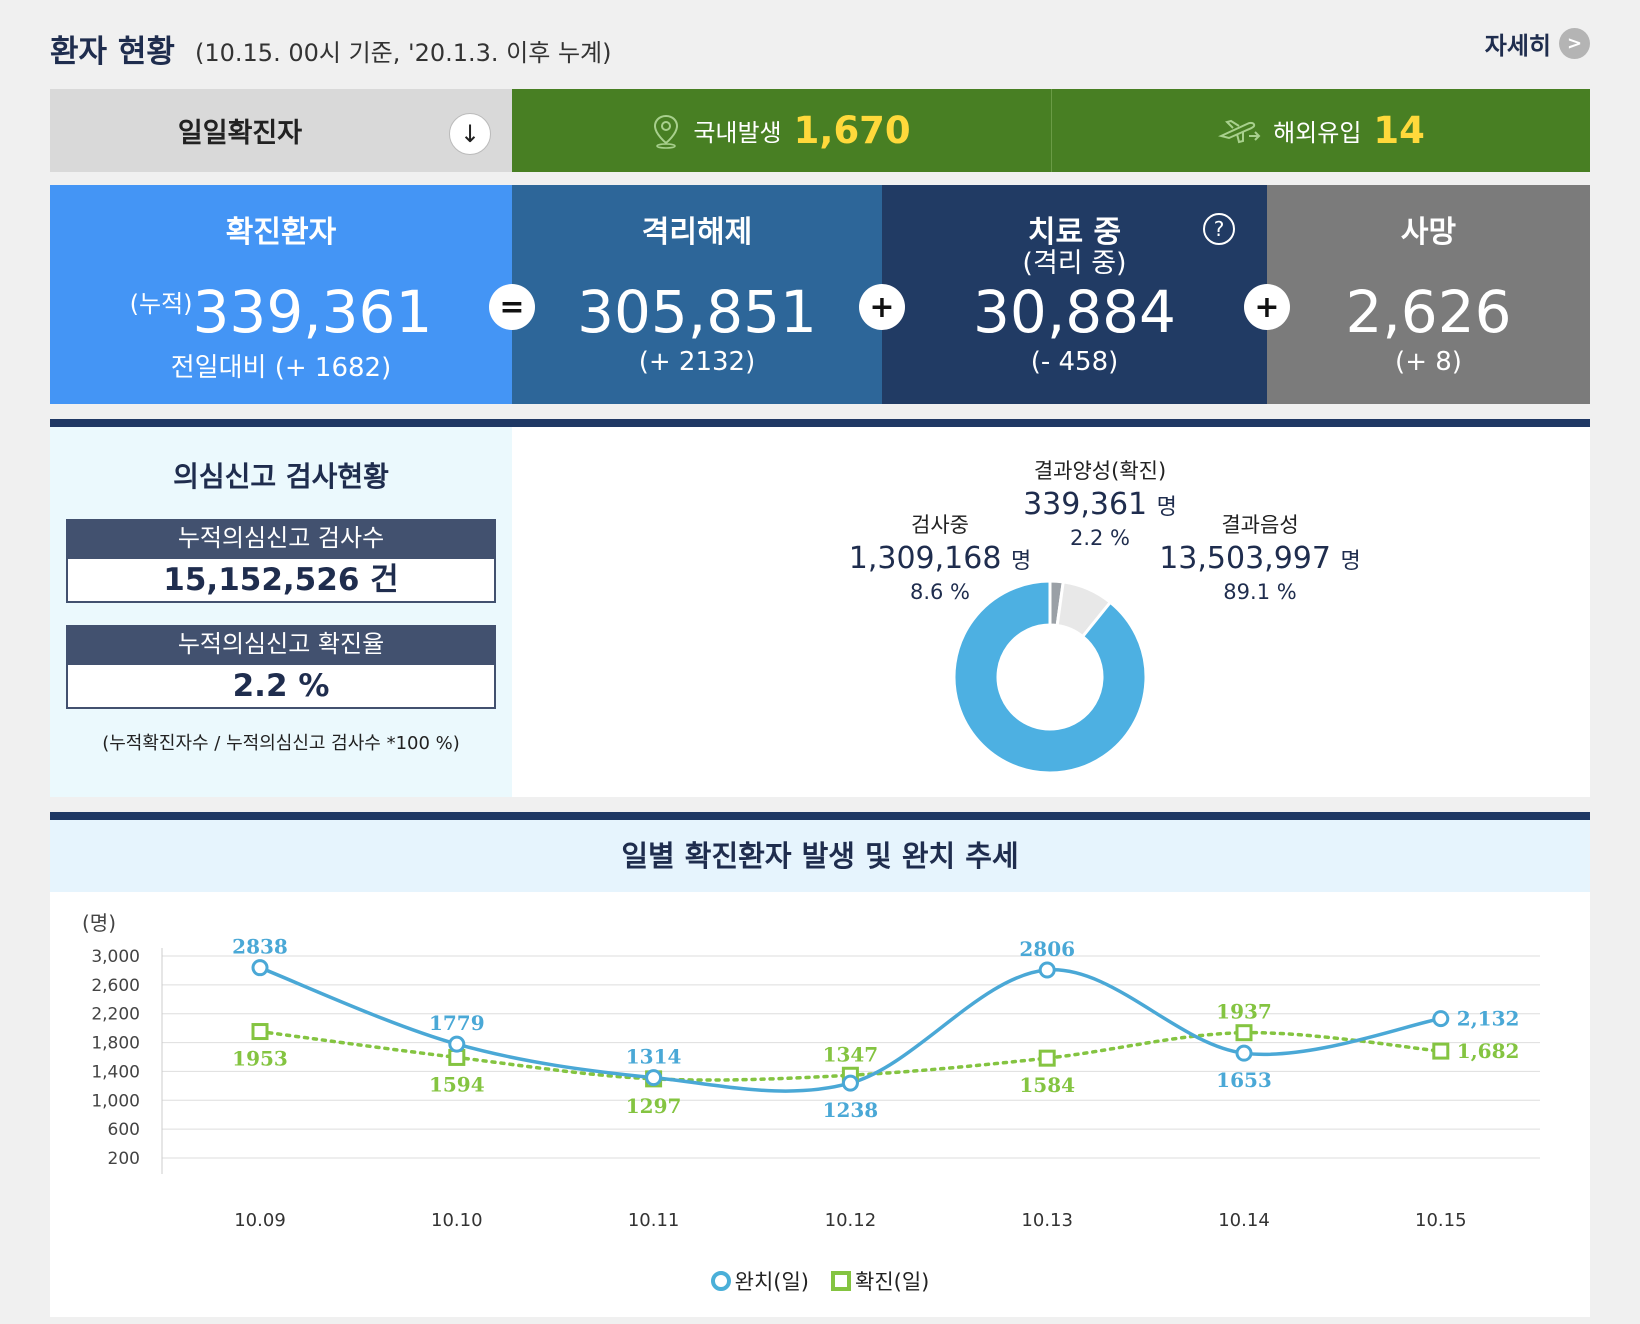 Image resolution: width=1640 pixels, height=1324 pixels. What do you see at coordinates (403, 53) in the screenshot?
I see `page-subtitle: (10.15. 00시 기준, '20.1.3. 이후 누계)` at bounding box center [403, 53].